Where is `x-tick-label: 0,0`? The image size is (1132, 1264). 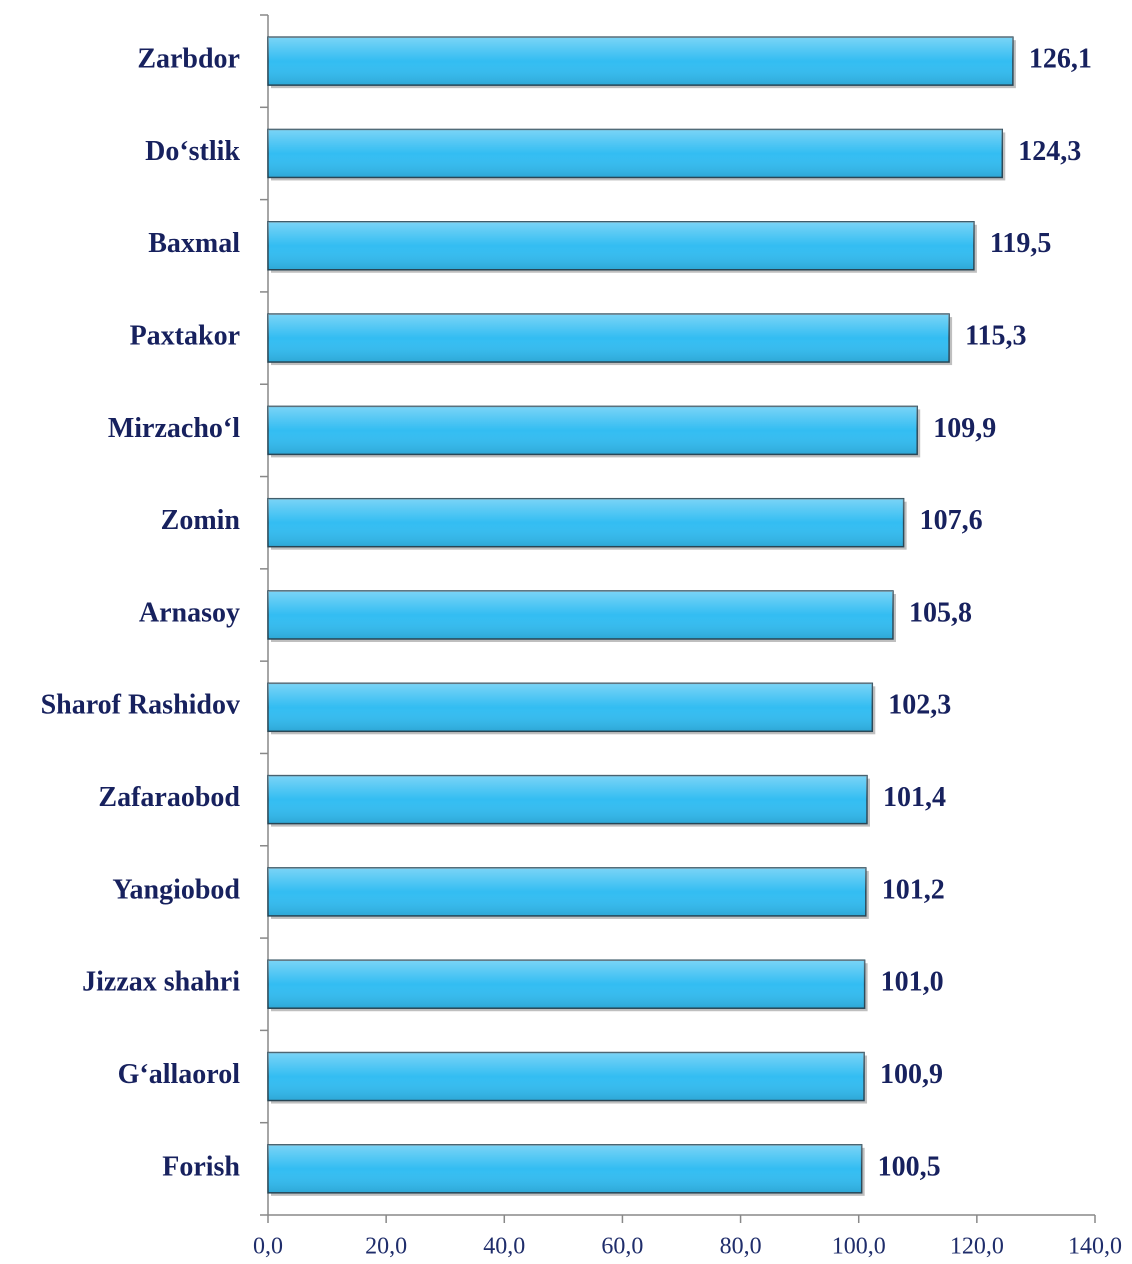
x-tick-label: 0,0 is located at coordinates (268, 1247).